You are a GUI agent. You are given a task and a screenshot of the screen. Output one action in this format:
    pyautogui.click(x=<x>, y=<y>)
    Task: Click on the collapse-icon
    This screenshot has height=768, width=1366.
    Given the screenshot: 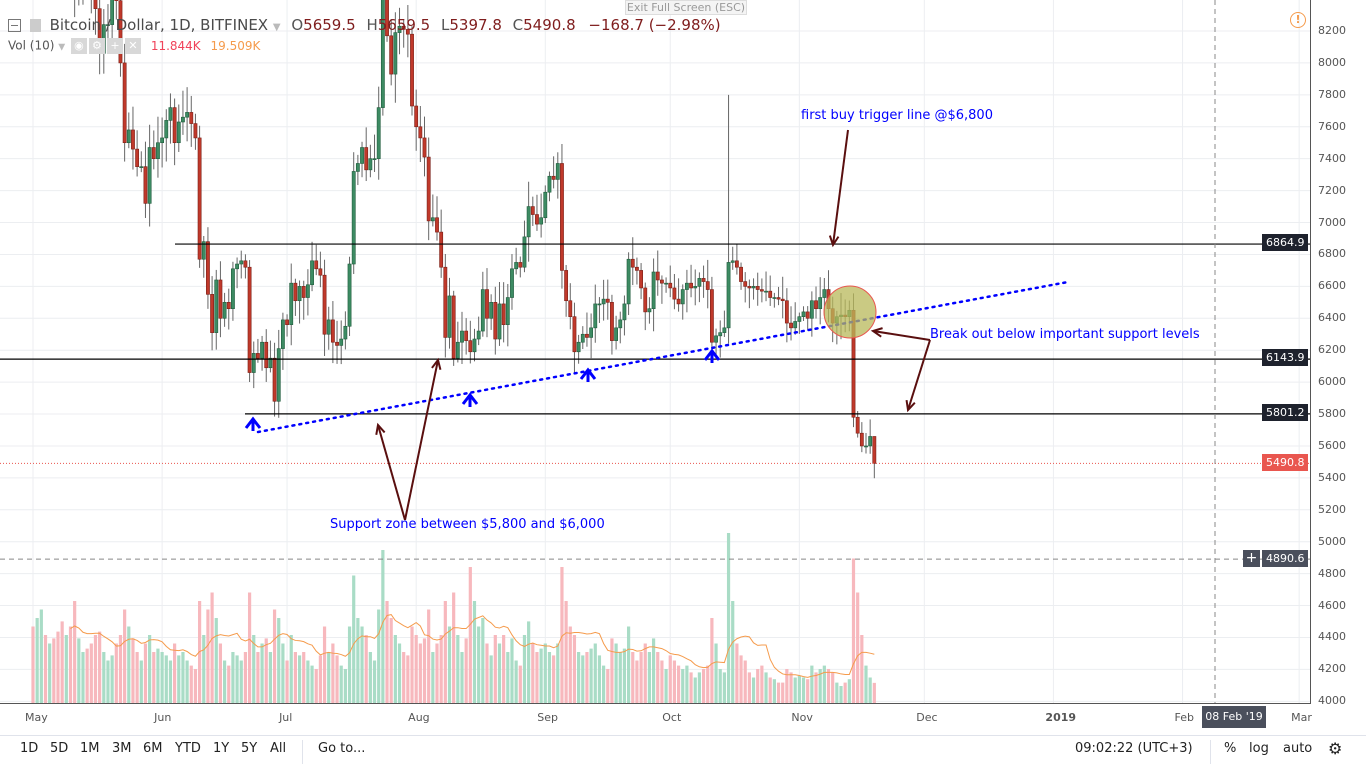 What is the action you would take?
    pyautogui.click(x=14, y=25)
    